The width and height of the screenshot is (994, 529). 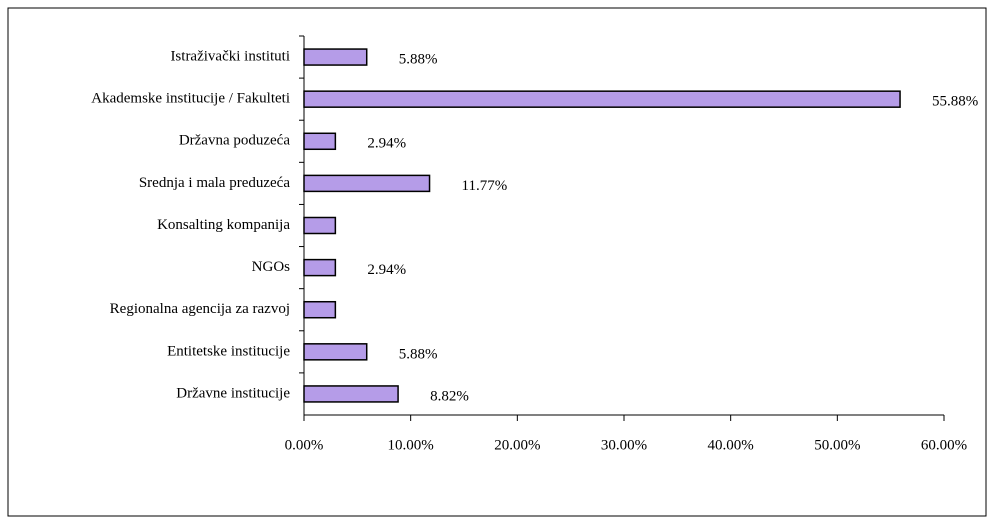 I want to click on x-tick-label: 10.00%, so click(x=411, y=445).